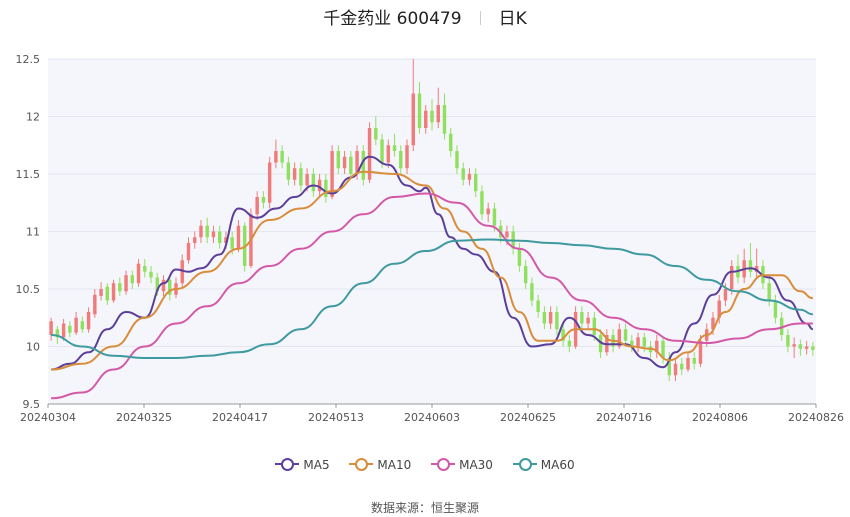 The image size is (850, 517). I want to click on y-axis: 9.5 10 10.5 11 11.5 12 12.5, so click(28, 232).